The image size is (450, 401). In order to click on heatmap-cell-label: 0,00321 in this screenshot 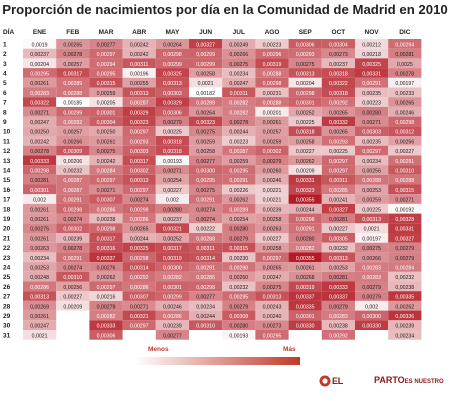, I will do `click(172, 230)`.